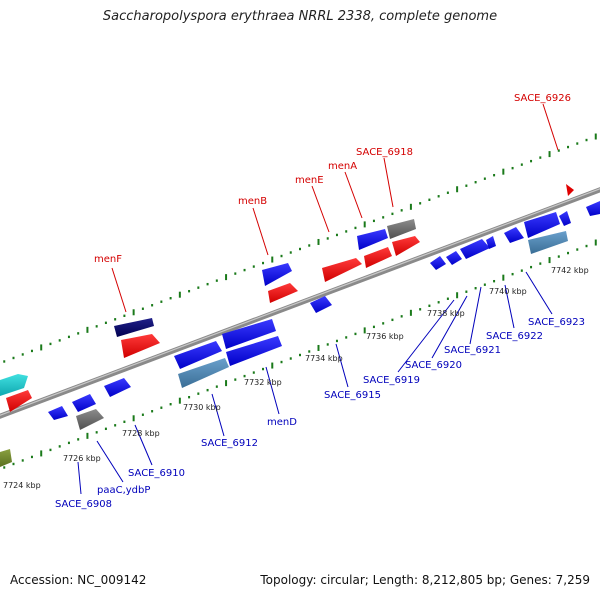 The height and width of the screenshot is (600, 600). Describe the element at coordinates (90, 419) in the screenshot. I see `SACE_6910-gene` at that location.